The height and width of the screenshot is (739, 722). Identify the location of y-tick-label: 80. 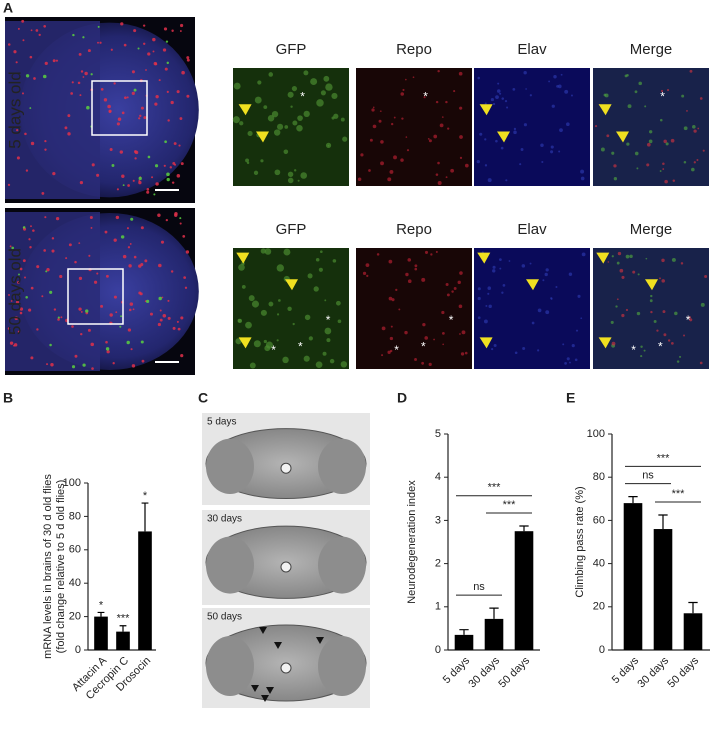
(599, 477).